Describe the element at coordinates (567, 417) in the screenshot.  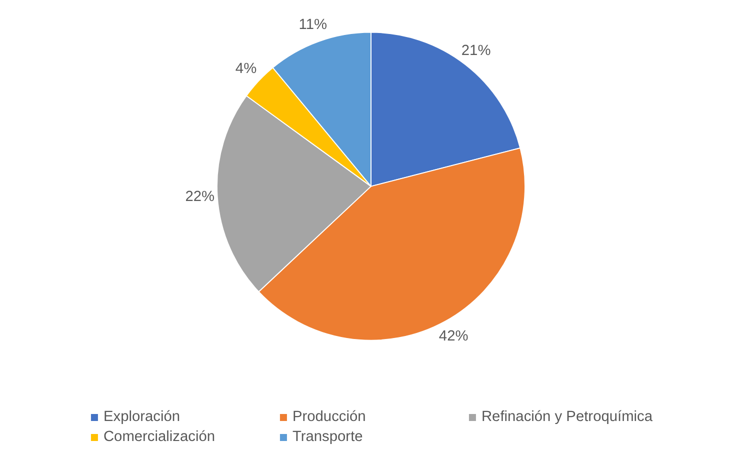
I see `legend-label: Refinación y Petroquímica` at that location.